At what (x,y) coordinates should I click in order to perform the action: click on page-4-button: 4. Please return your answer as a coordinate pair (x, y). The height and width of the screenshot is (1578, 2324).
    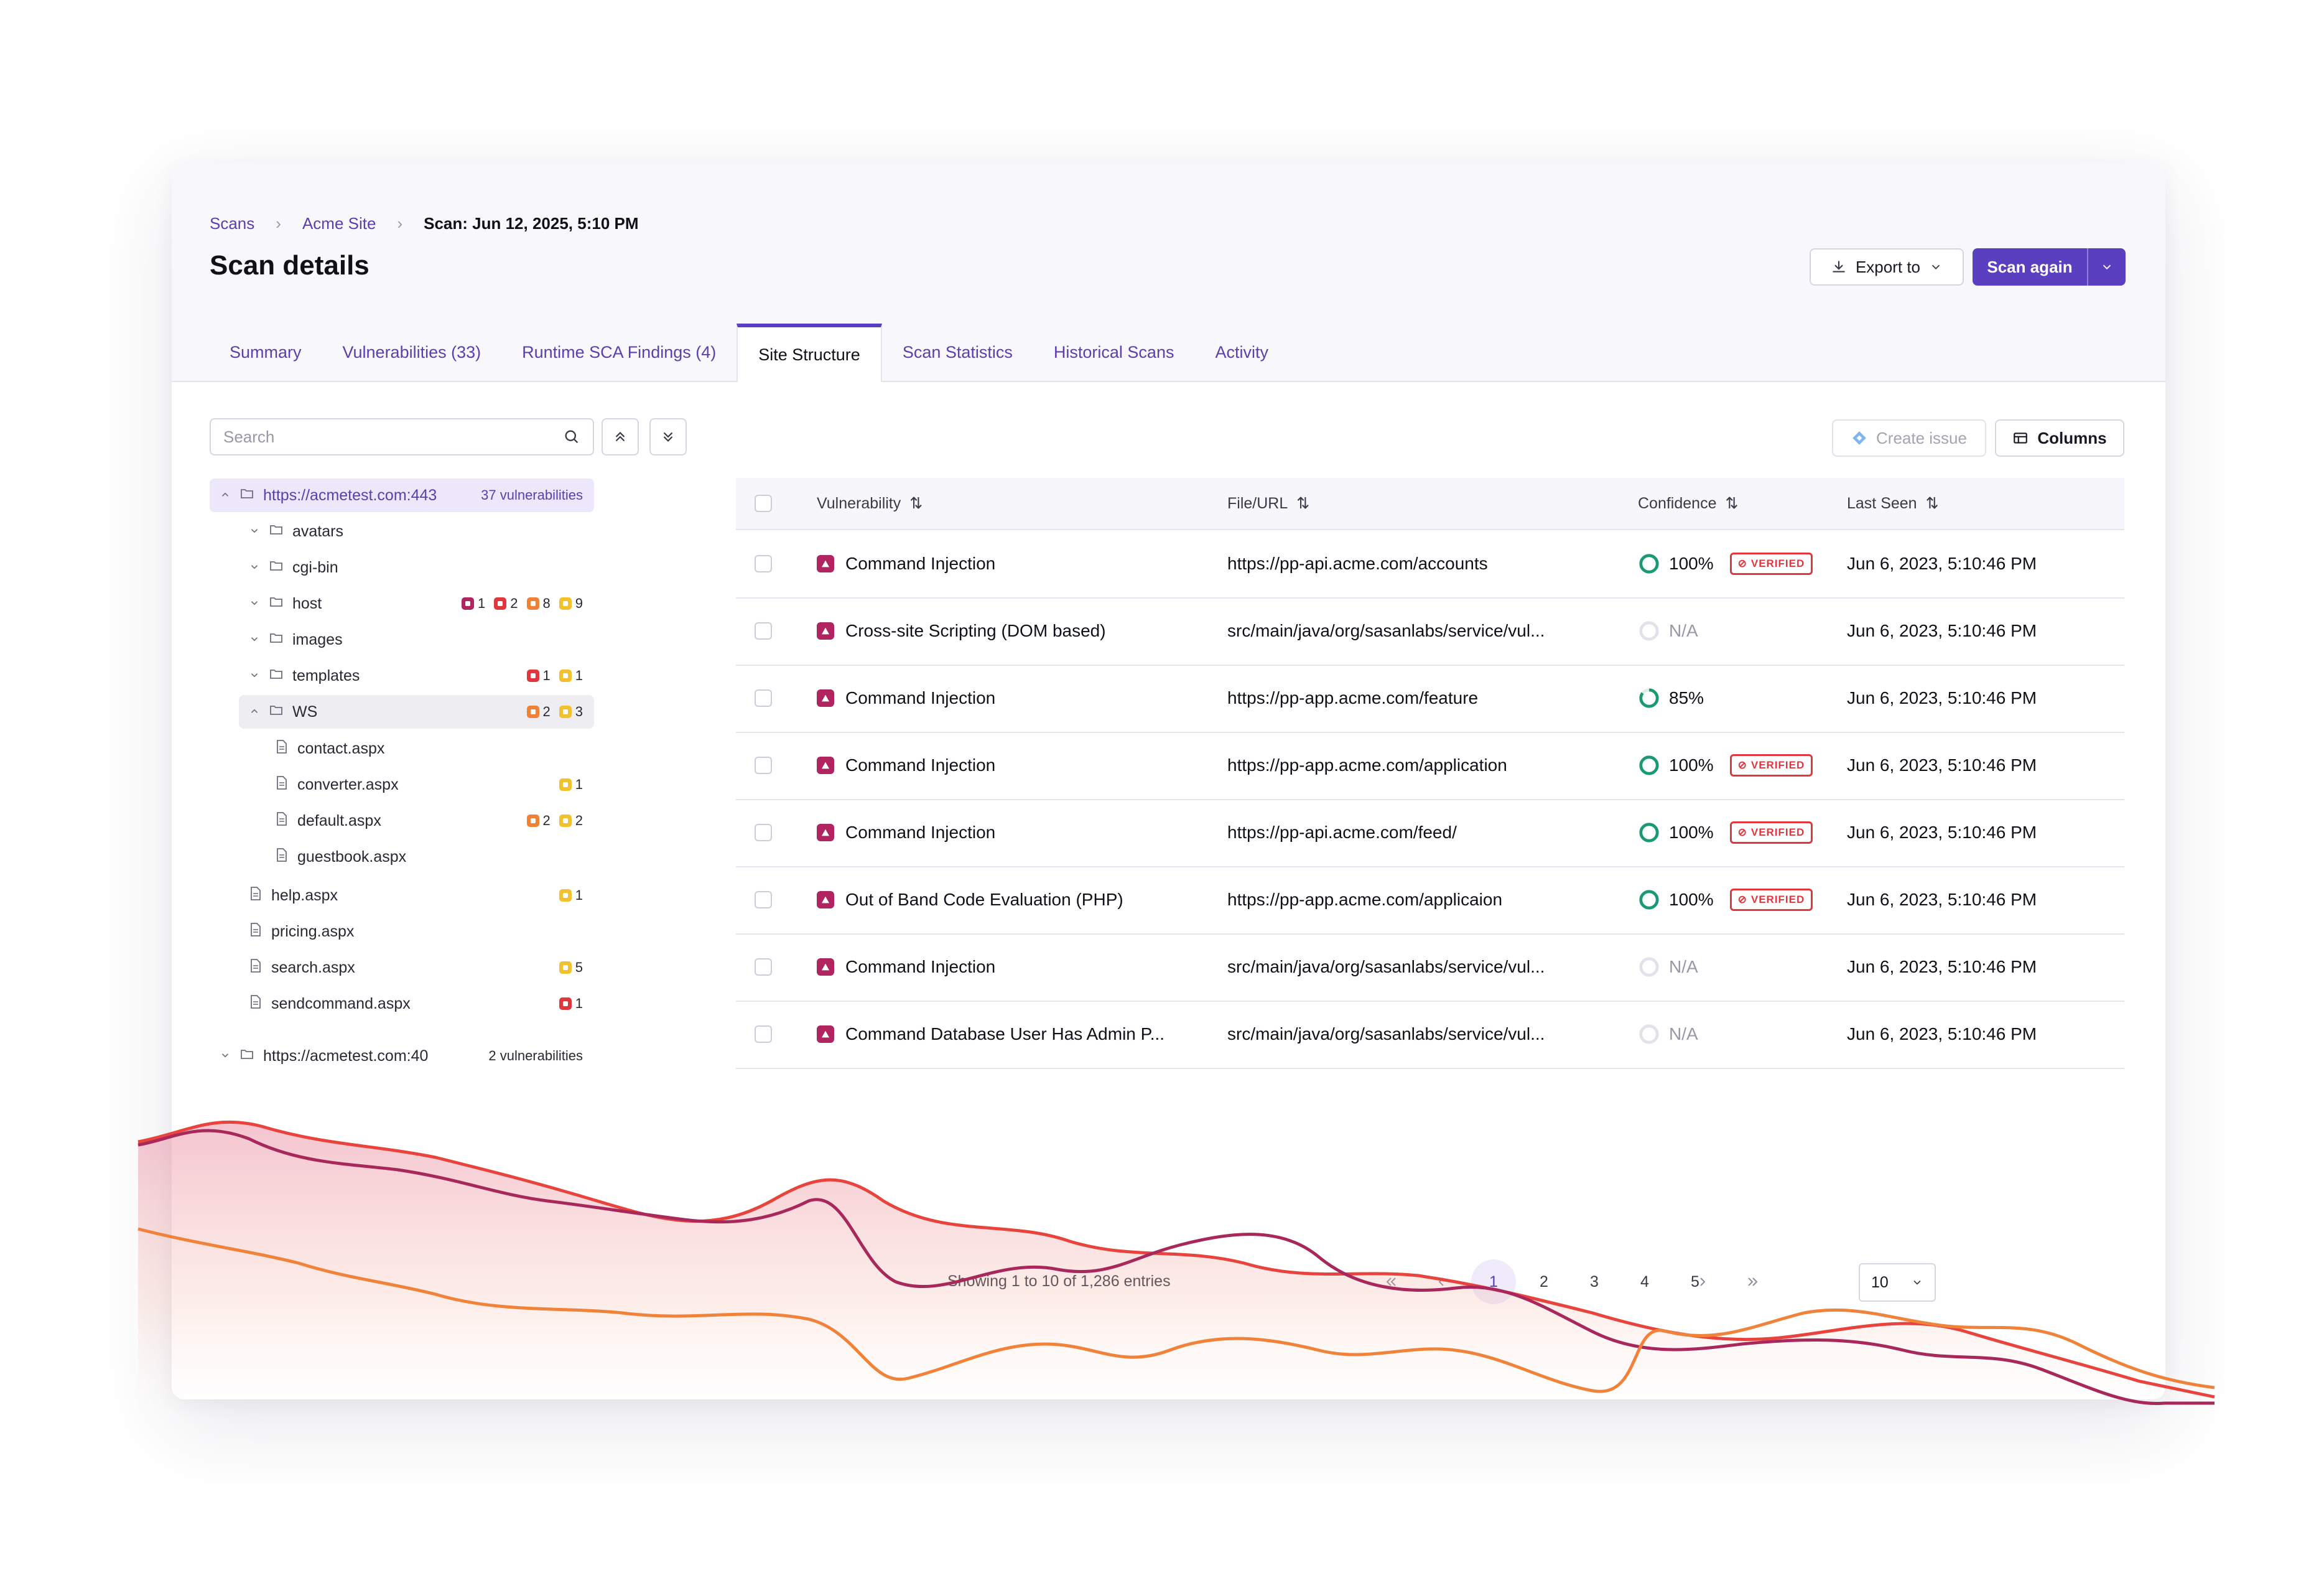
    Looking at the image, I should click on (1644, 1281).